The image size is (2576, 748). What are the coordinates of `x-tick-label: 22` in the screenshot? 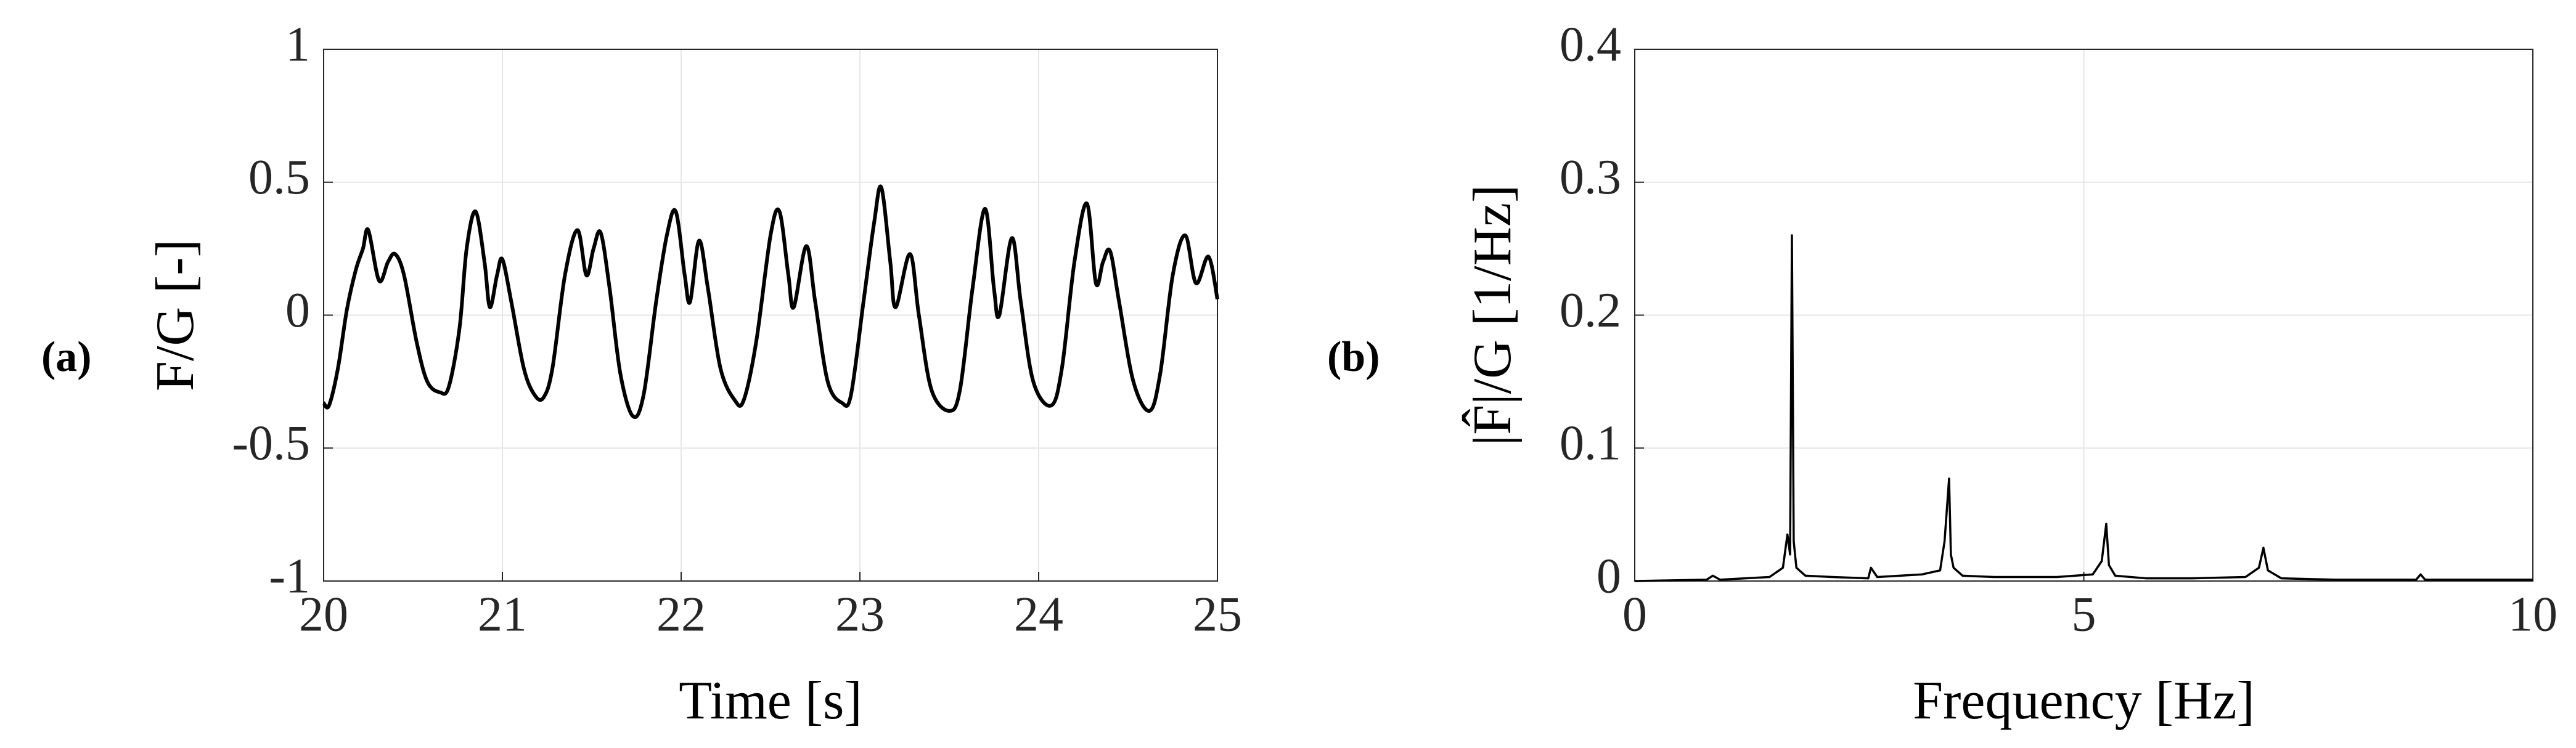 It's located at (681, 614).